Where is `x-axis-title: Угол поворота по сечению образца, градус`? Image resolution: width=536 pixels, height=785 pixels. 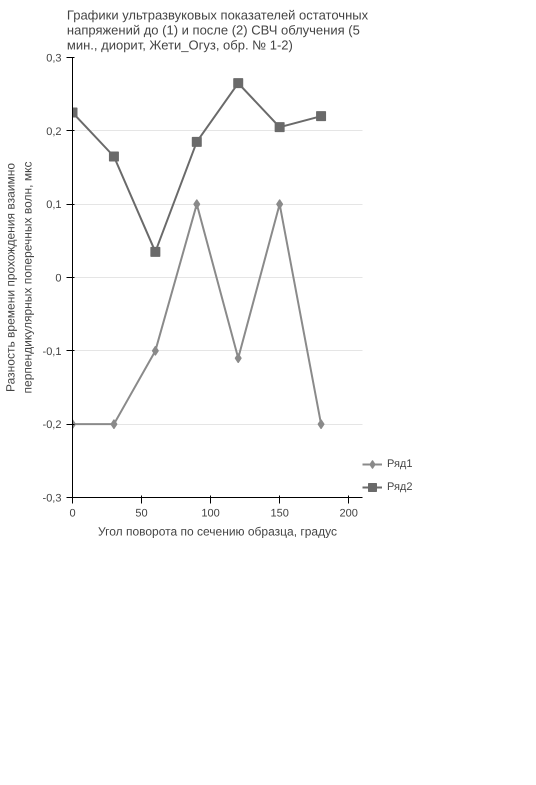 x-axis-title: Угол поворота по сечению образца, градус is located at coordinates (217, 531).